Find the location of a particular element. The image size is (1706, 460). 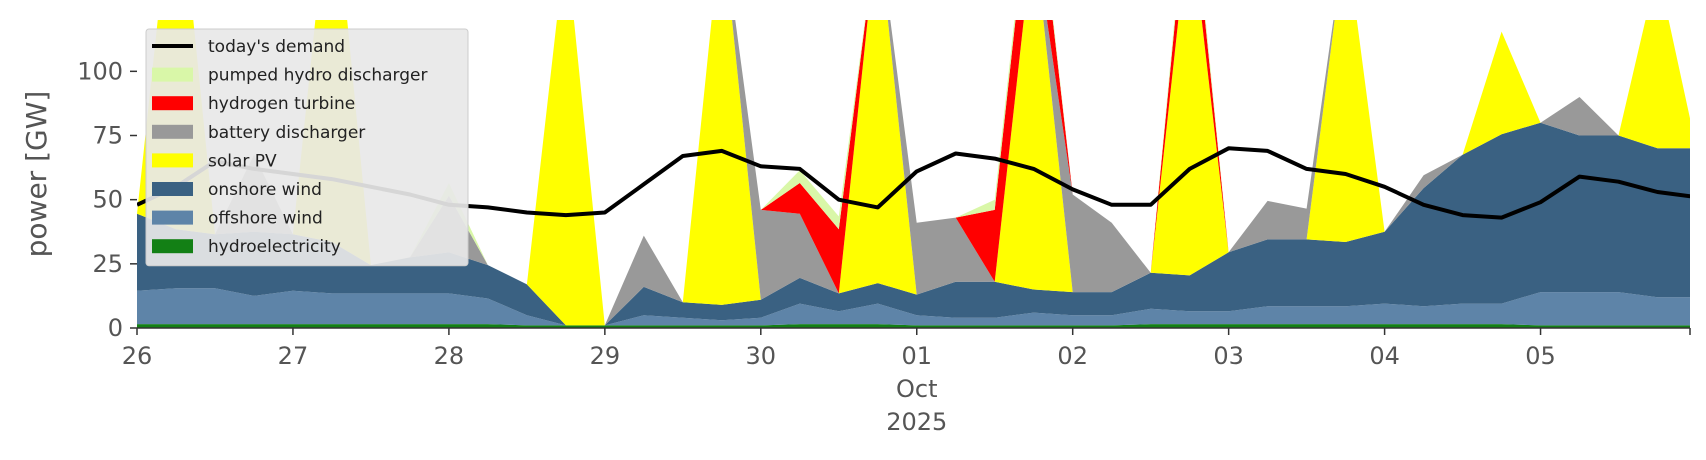

x-tick-label: 04 is located at coordinates (1384, 356).